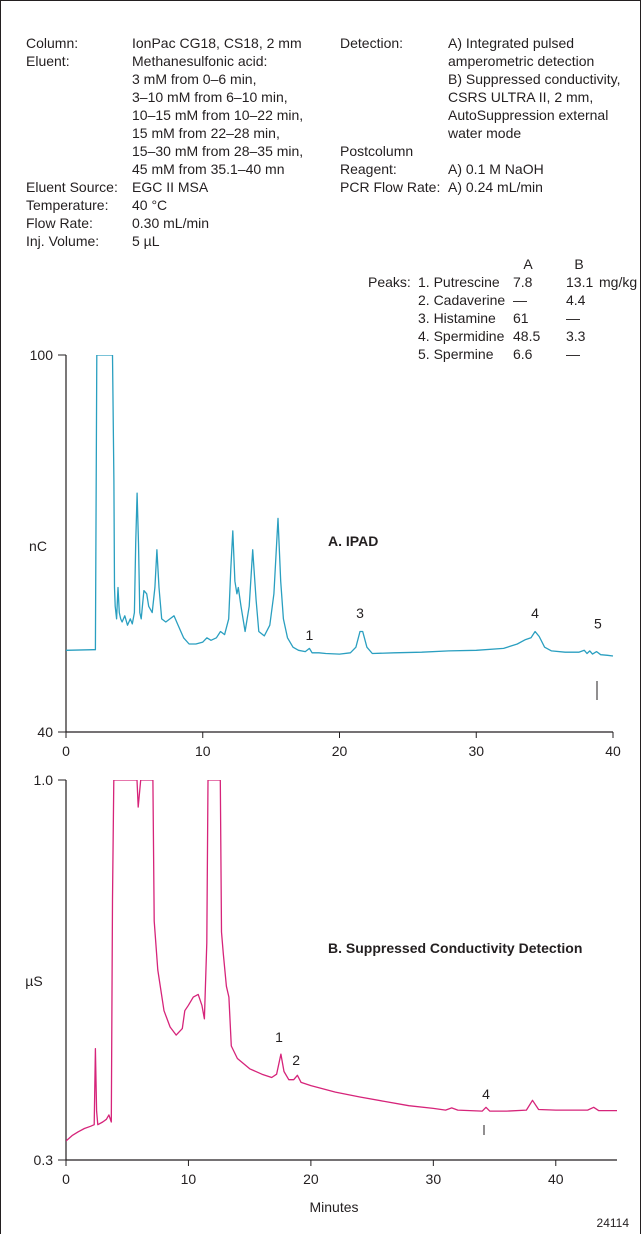 This screenshot has width=641, height=1235. Describe the element at coordinates (376, 151) in the screenshot. I see `condition-label: Postcolumn` at that location.